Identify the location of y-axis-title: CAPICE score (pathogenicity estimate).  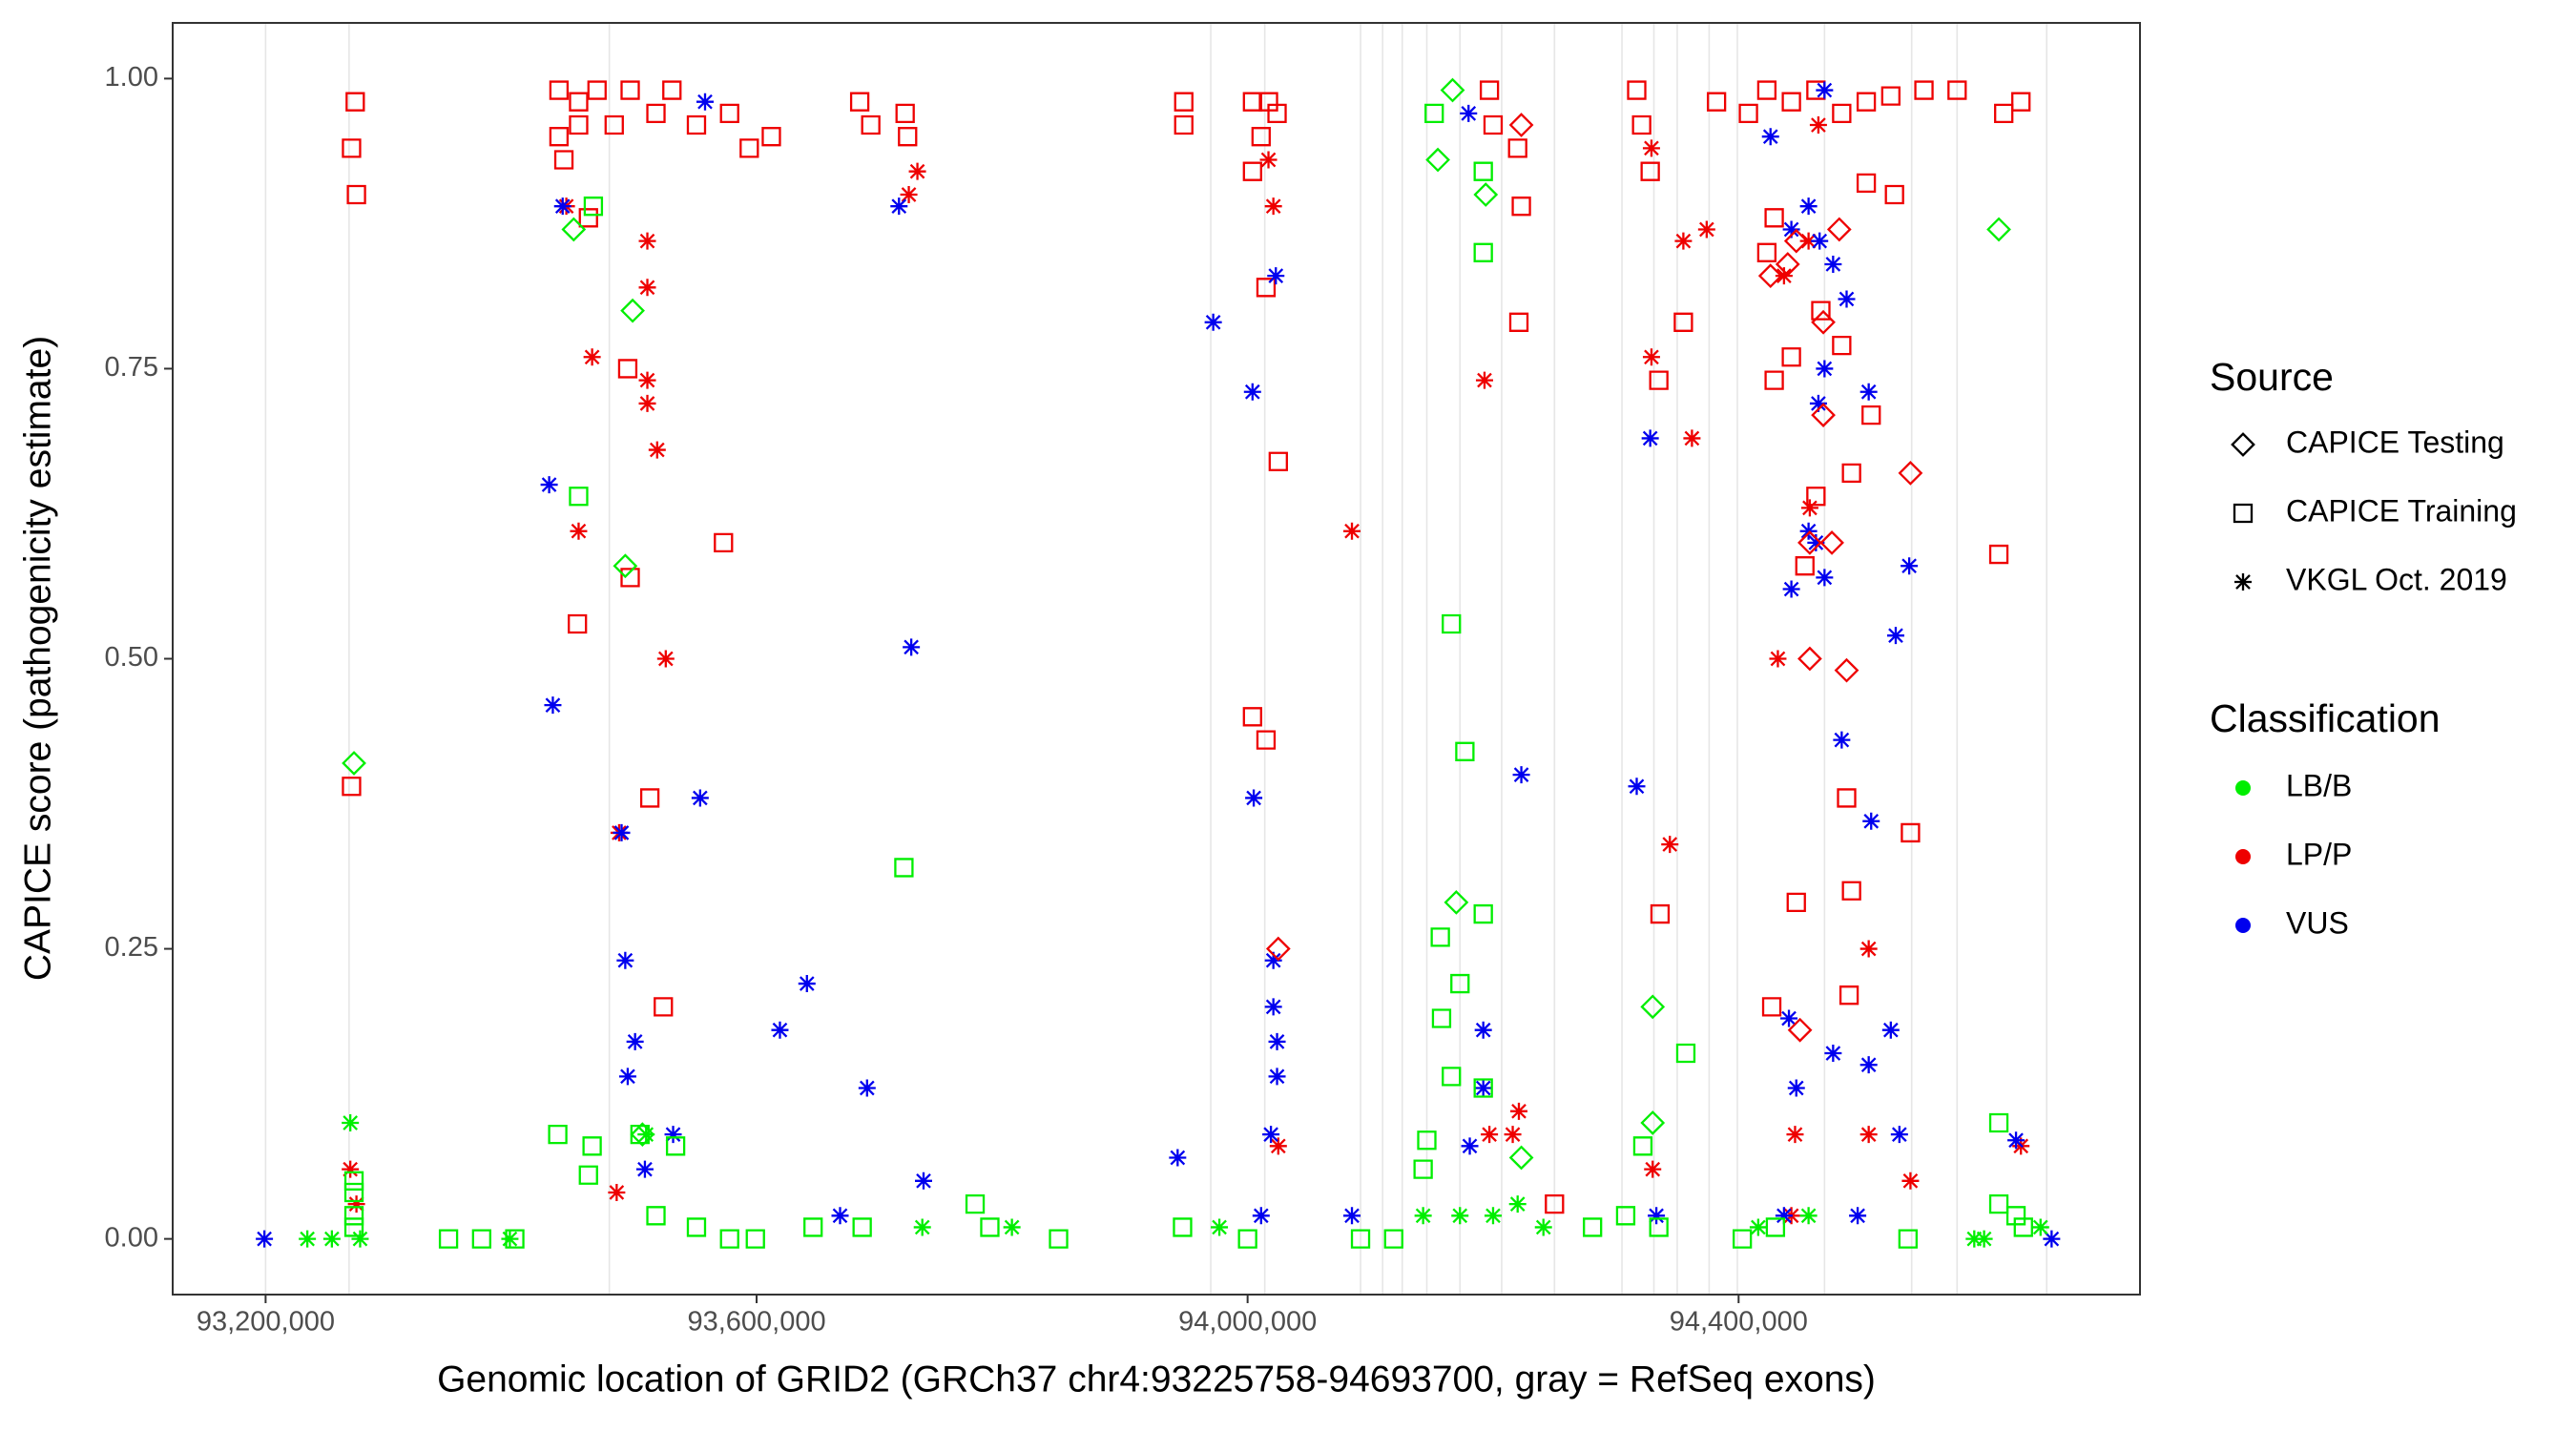
(37, 658).